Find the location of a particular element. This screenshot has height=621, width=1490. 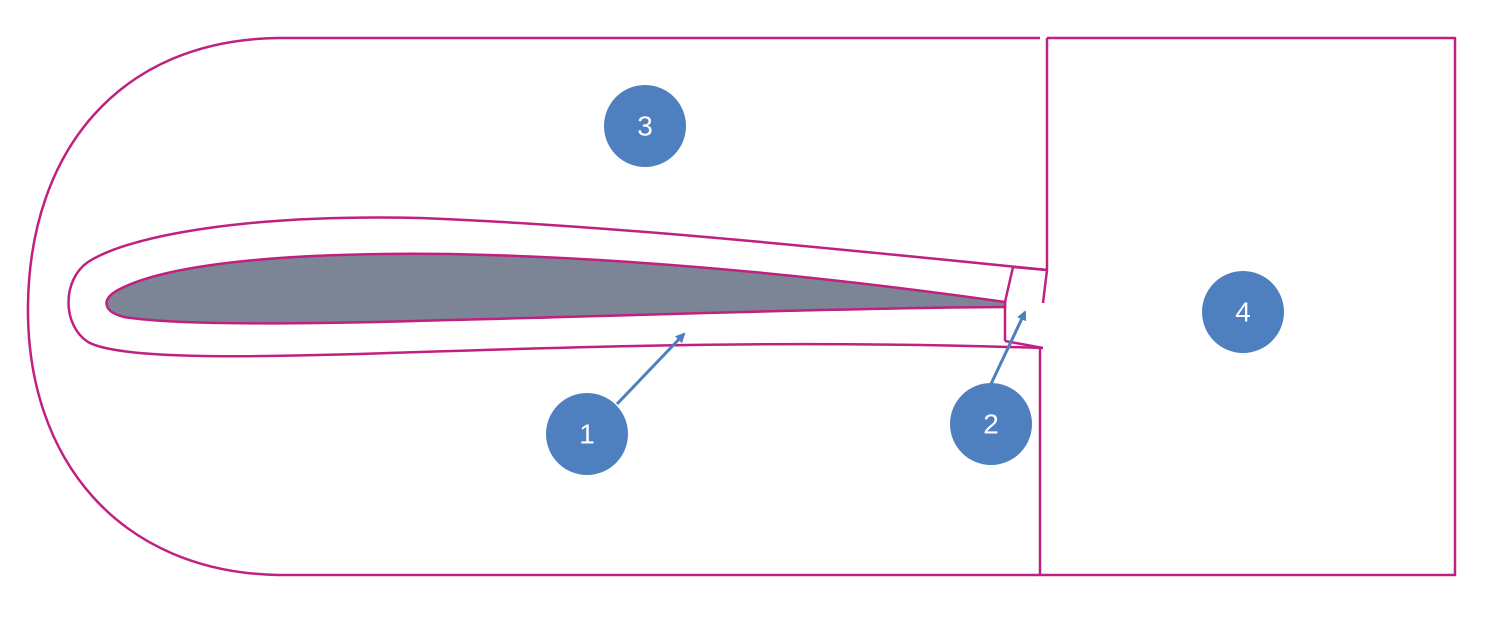

svg-text: 2 is located at coordinates (991, 424).